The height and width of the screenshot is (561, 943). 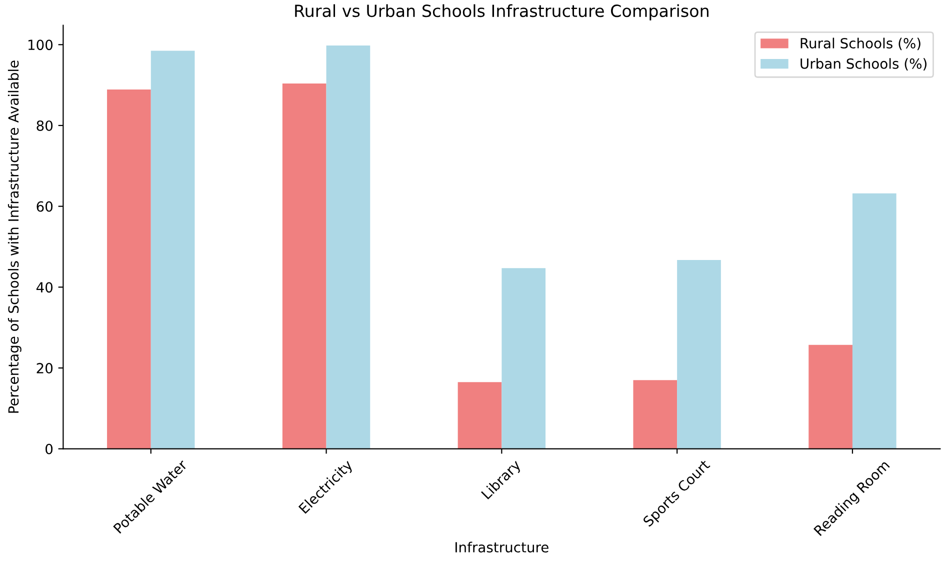 What do you see at coordinates (44, 206) in the screenshot?
I see `y-tick-label: 60` at bounding box center [44, 206].